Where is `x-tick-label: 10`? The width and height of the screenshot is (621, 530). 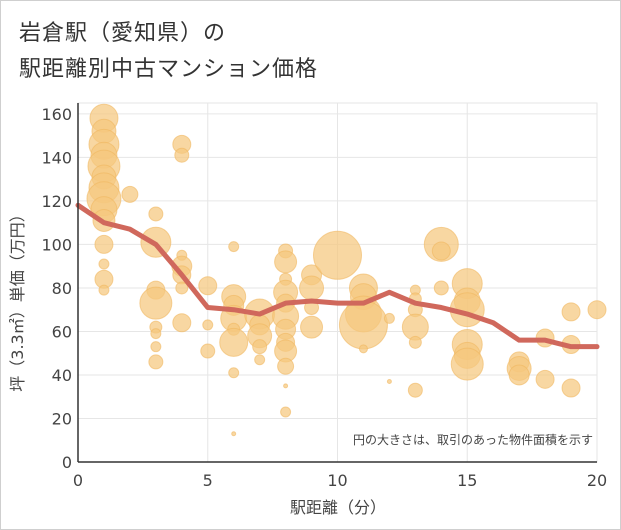 x-tick-label: 10 is located at coordinates (337, 480).